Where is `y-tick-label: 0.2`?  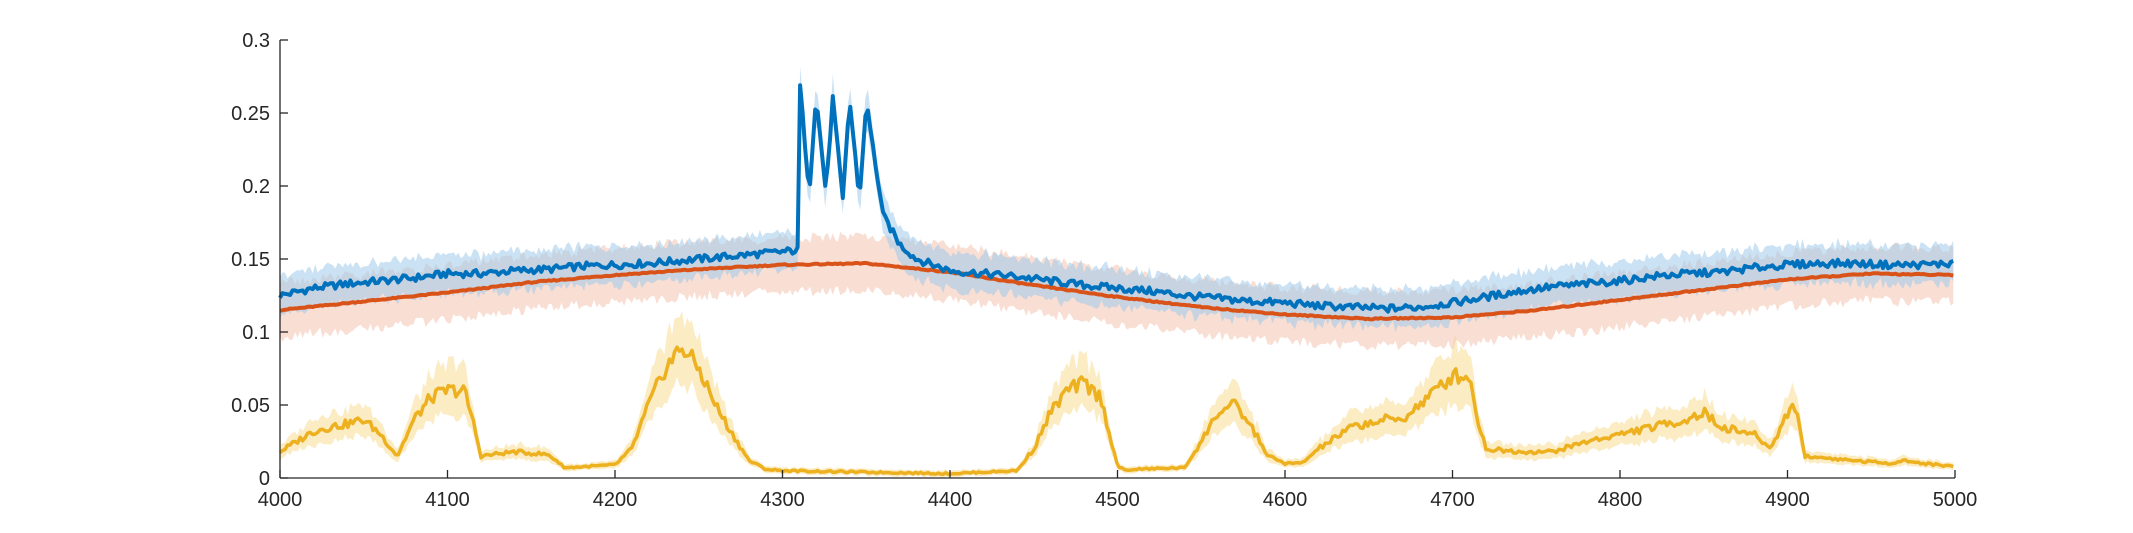
y-tick-label: 0.2 is located at coordinates (256, 187).